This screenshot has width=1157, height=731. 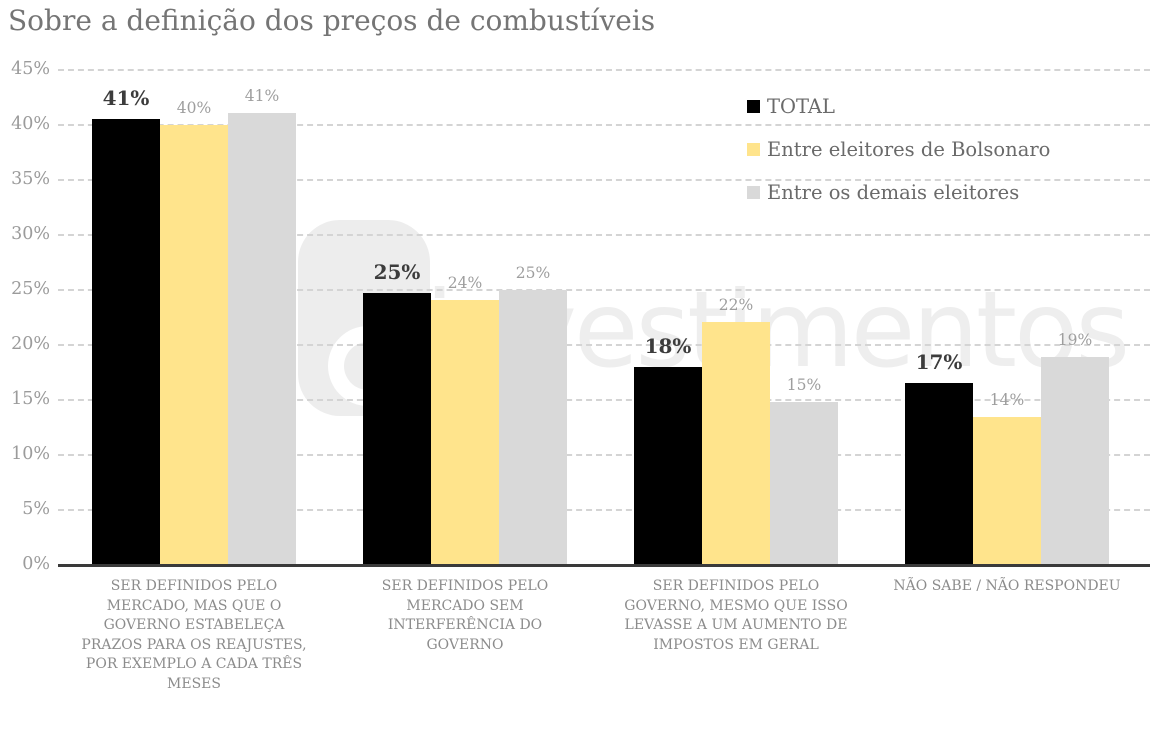 I want to click on bar-value-label-series2-group4: 14%, so click(x=1007, y=400).